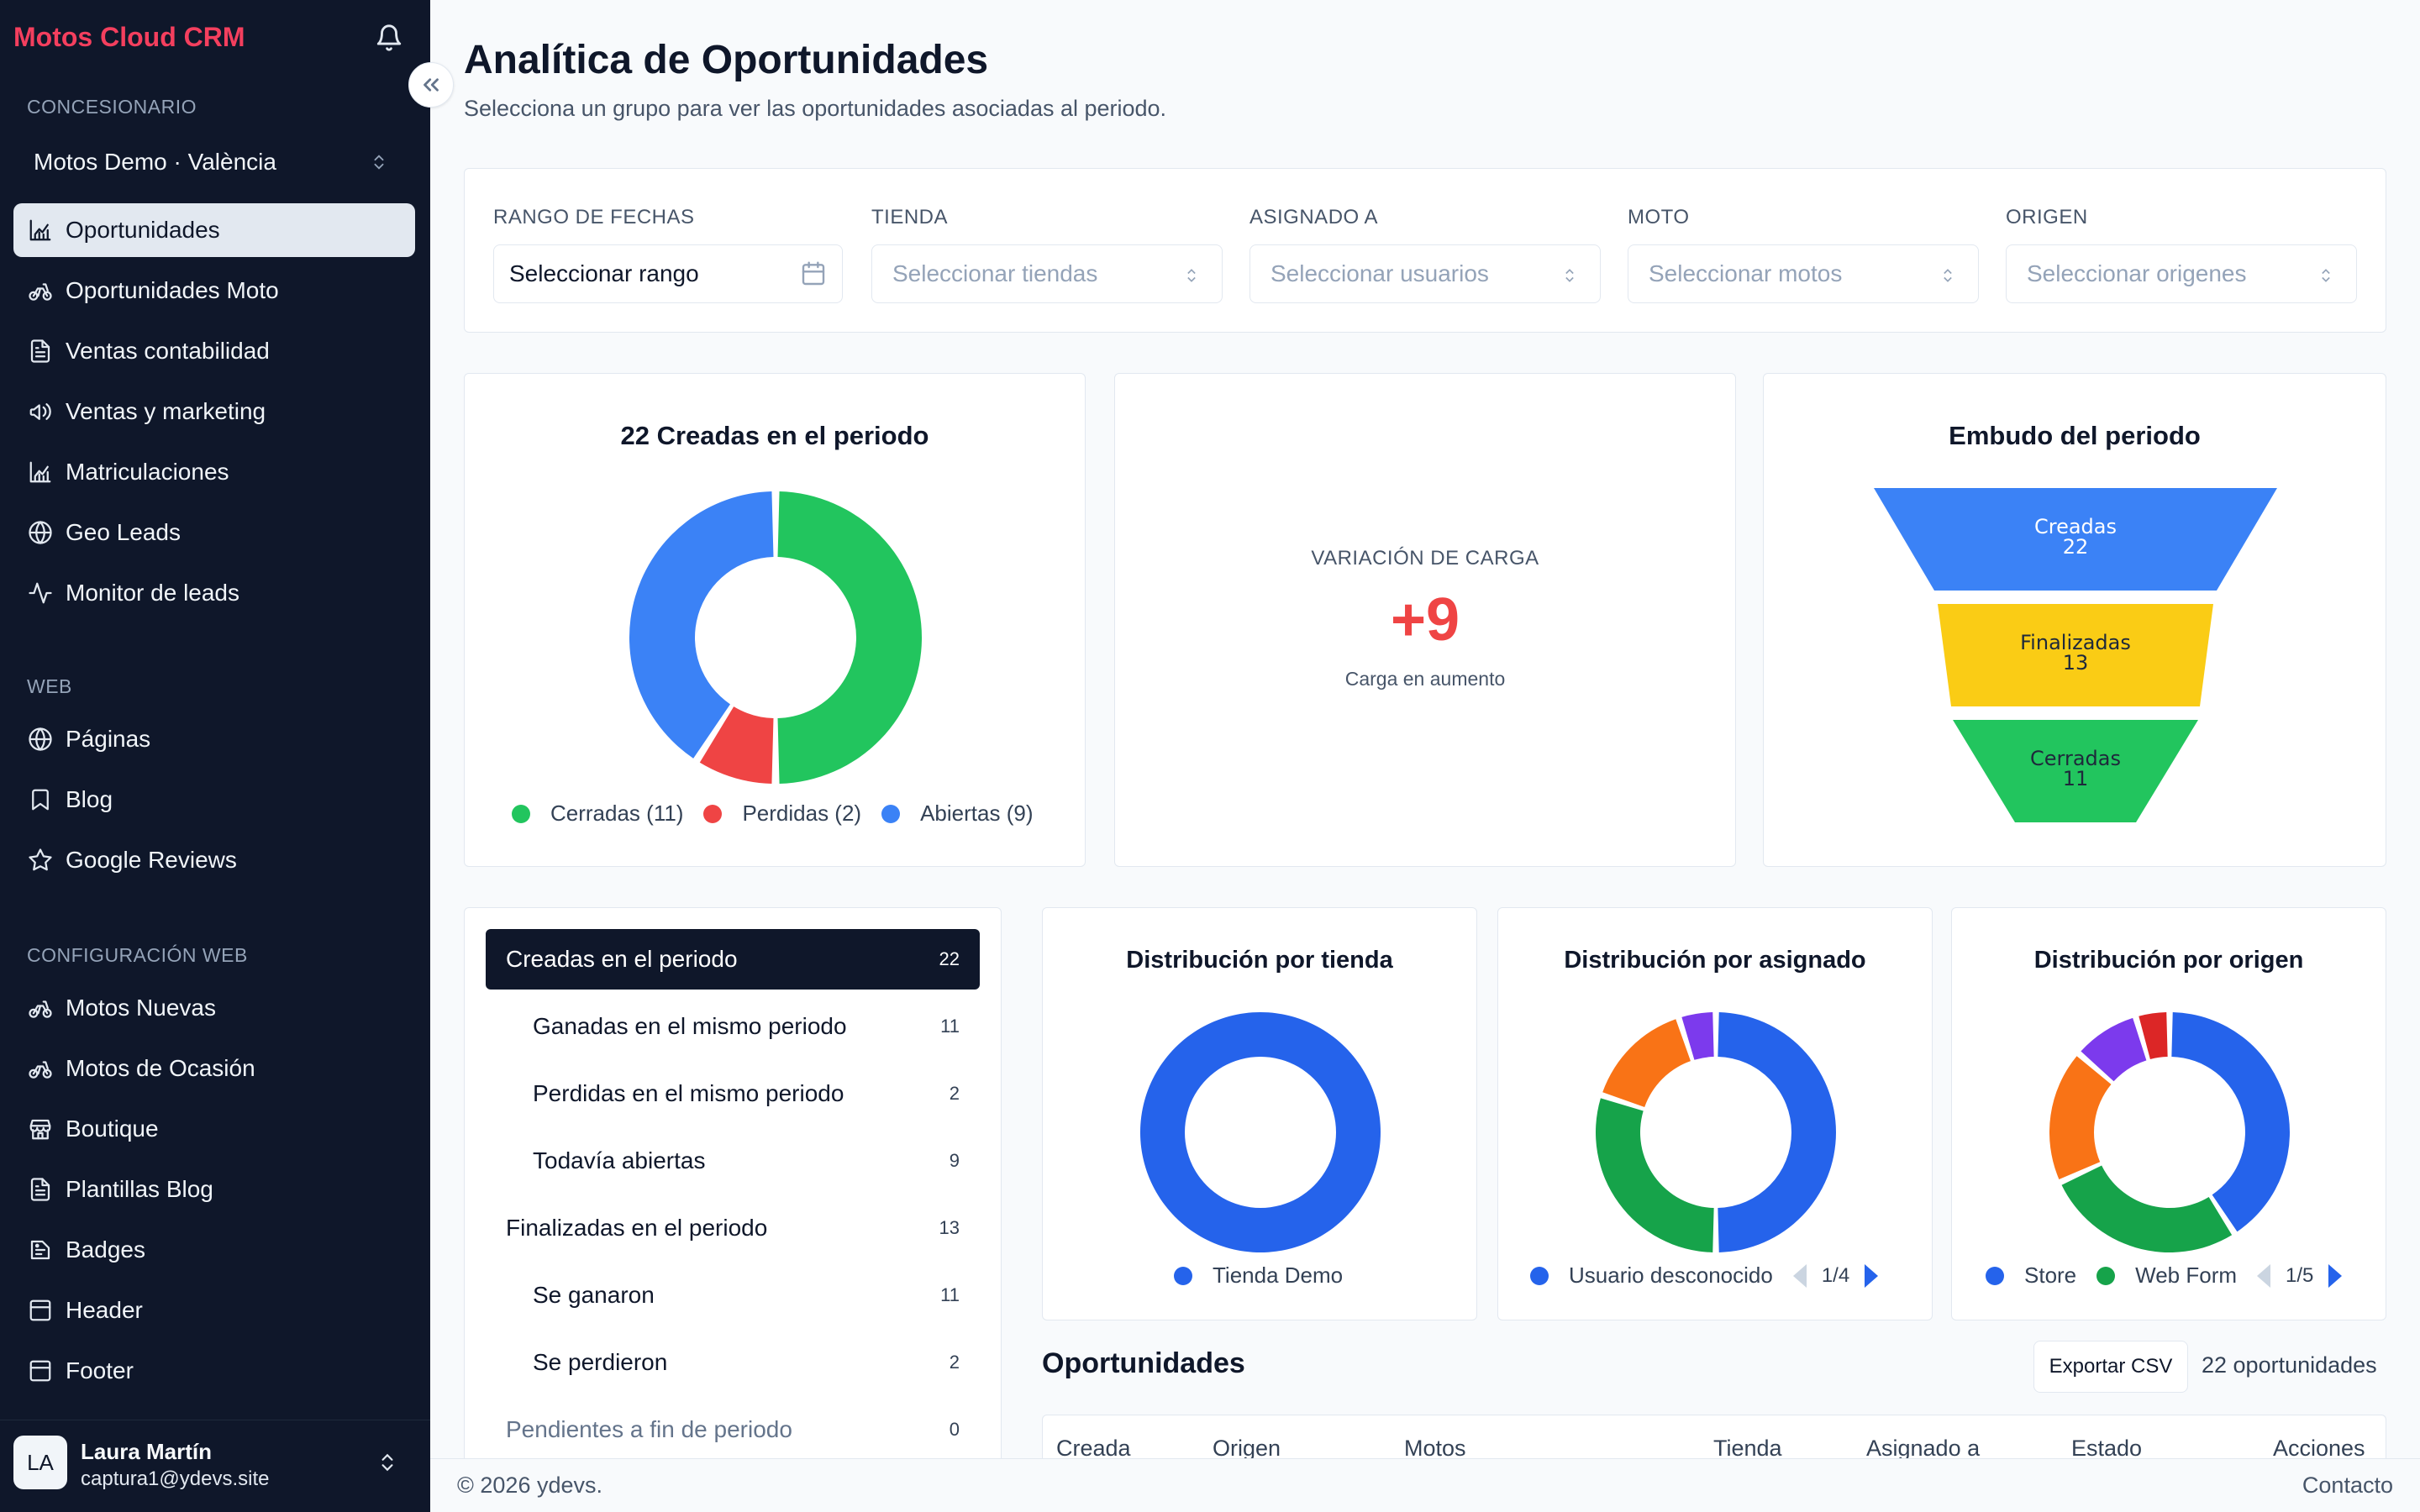 The height and width of the screenshot is (1512, 2420). What do you see at coordinates (215, 1466) in the screenshot?
I see `user-menu: LA Laura Martín captura1@ydevs.site` at bounding box center [215, 1466].